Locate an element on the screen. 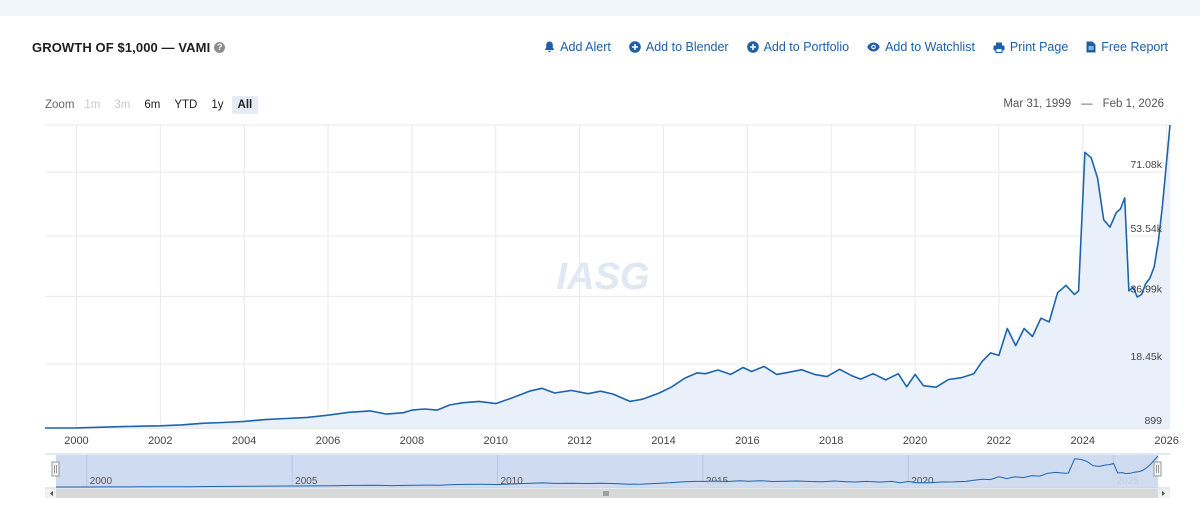 The height and width of the screenshot is (510, 1200). navigator-tick-label: 2000 is located at coordinates (101, 481).